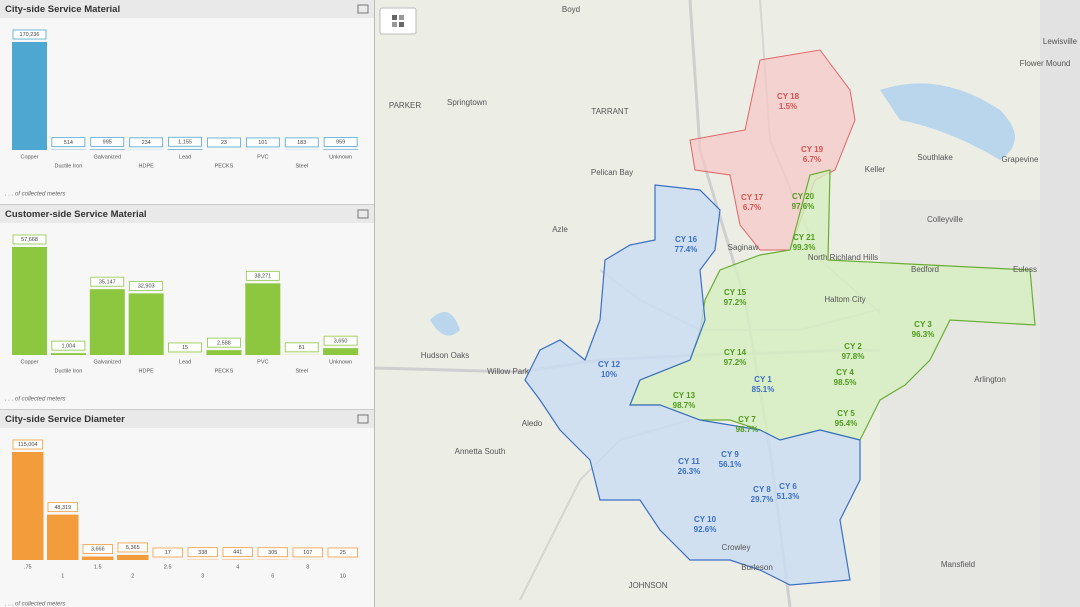  I want to click on value-label: 35,147, so click(107, 282).